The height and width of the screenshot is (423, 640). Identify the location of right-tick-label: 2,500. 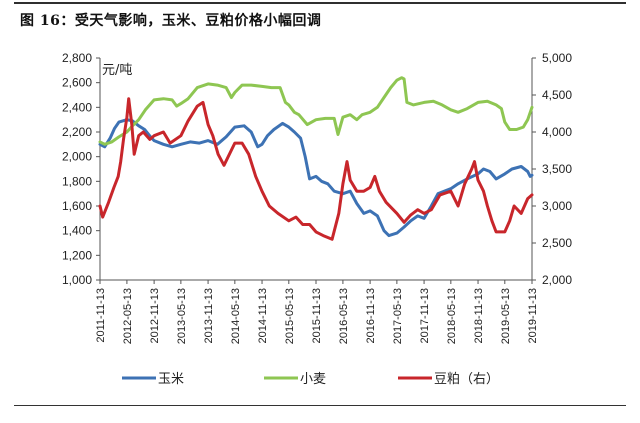
(557, 243).